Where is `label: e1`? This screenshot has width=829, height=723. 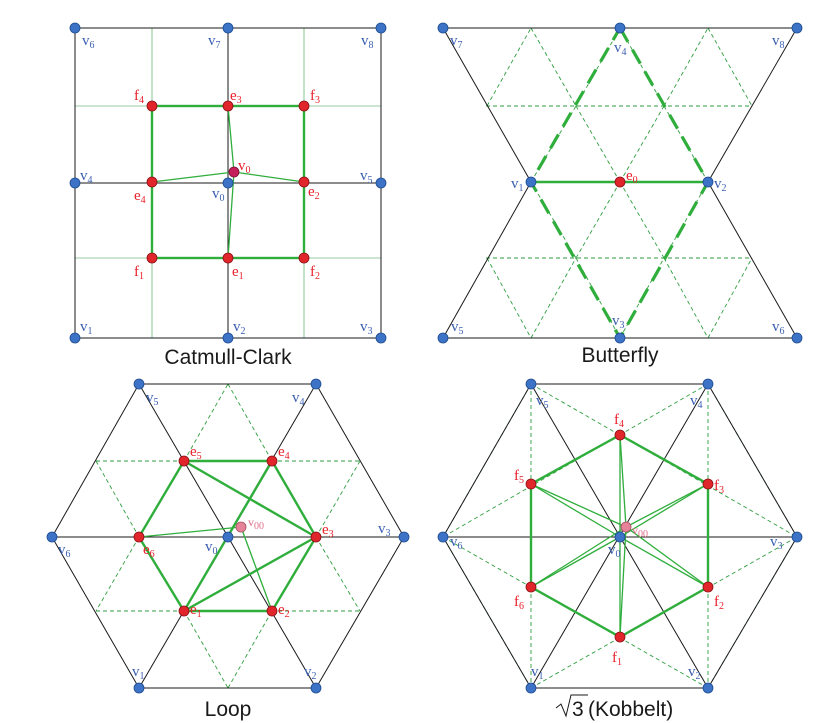 label: e1 is located at coordinates (196, 611).